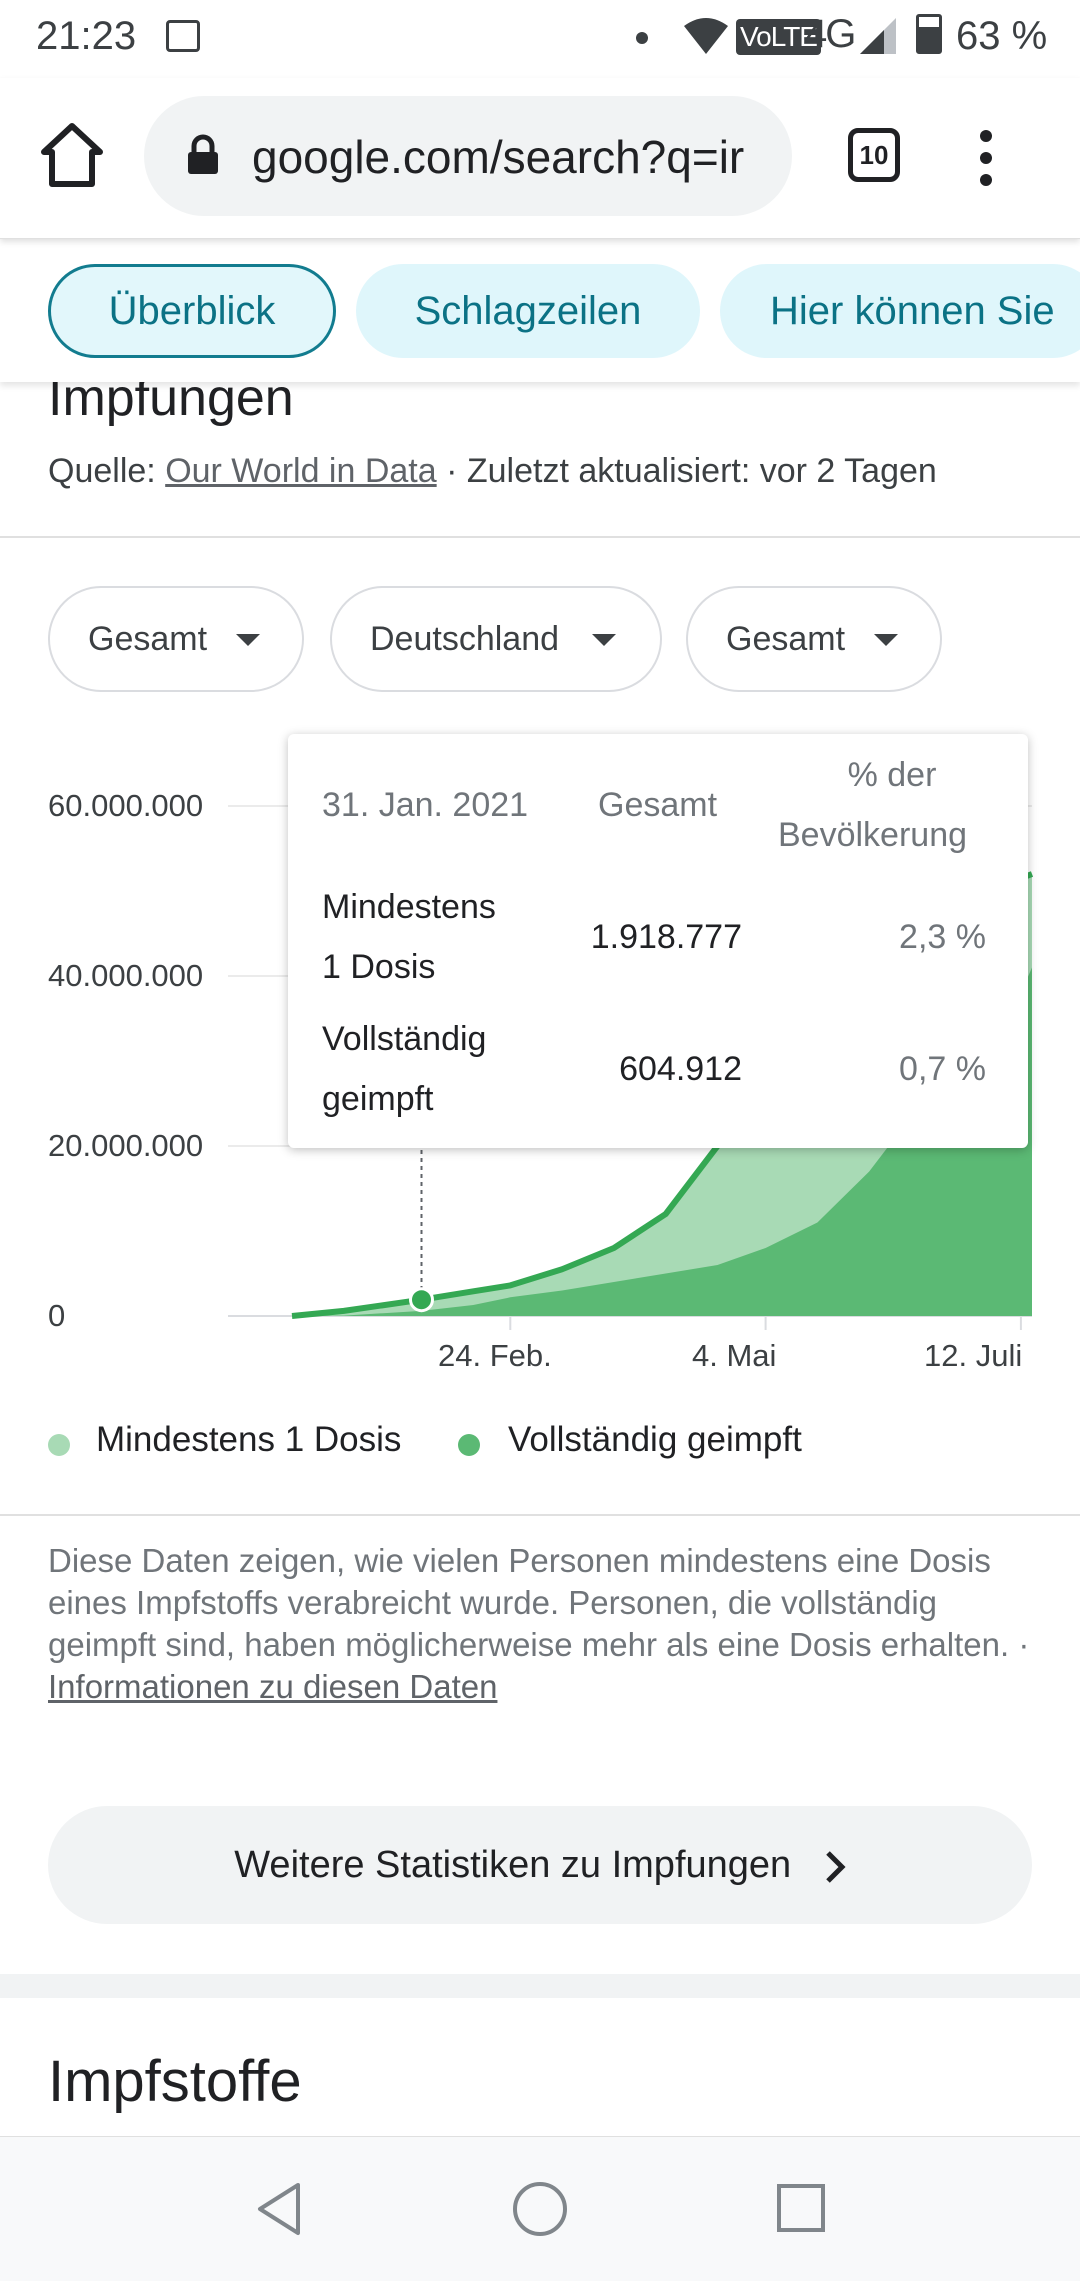  What do you see at coordinates (892, 775) in the screenshot?
I see `tooltip-col-pct: % der` at bounding box center [892, 775].